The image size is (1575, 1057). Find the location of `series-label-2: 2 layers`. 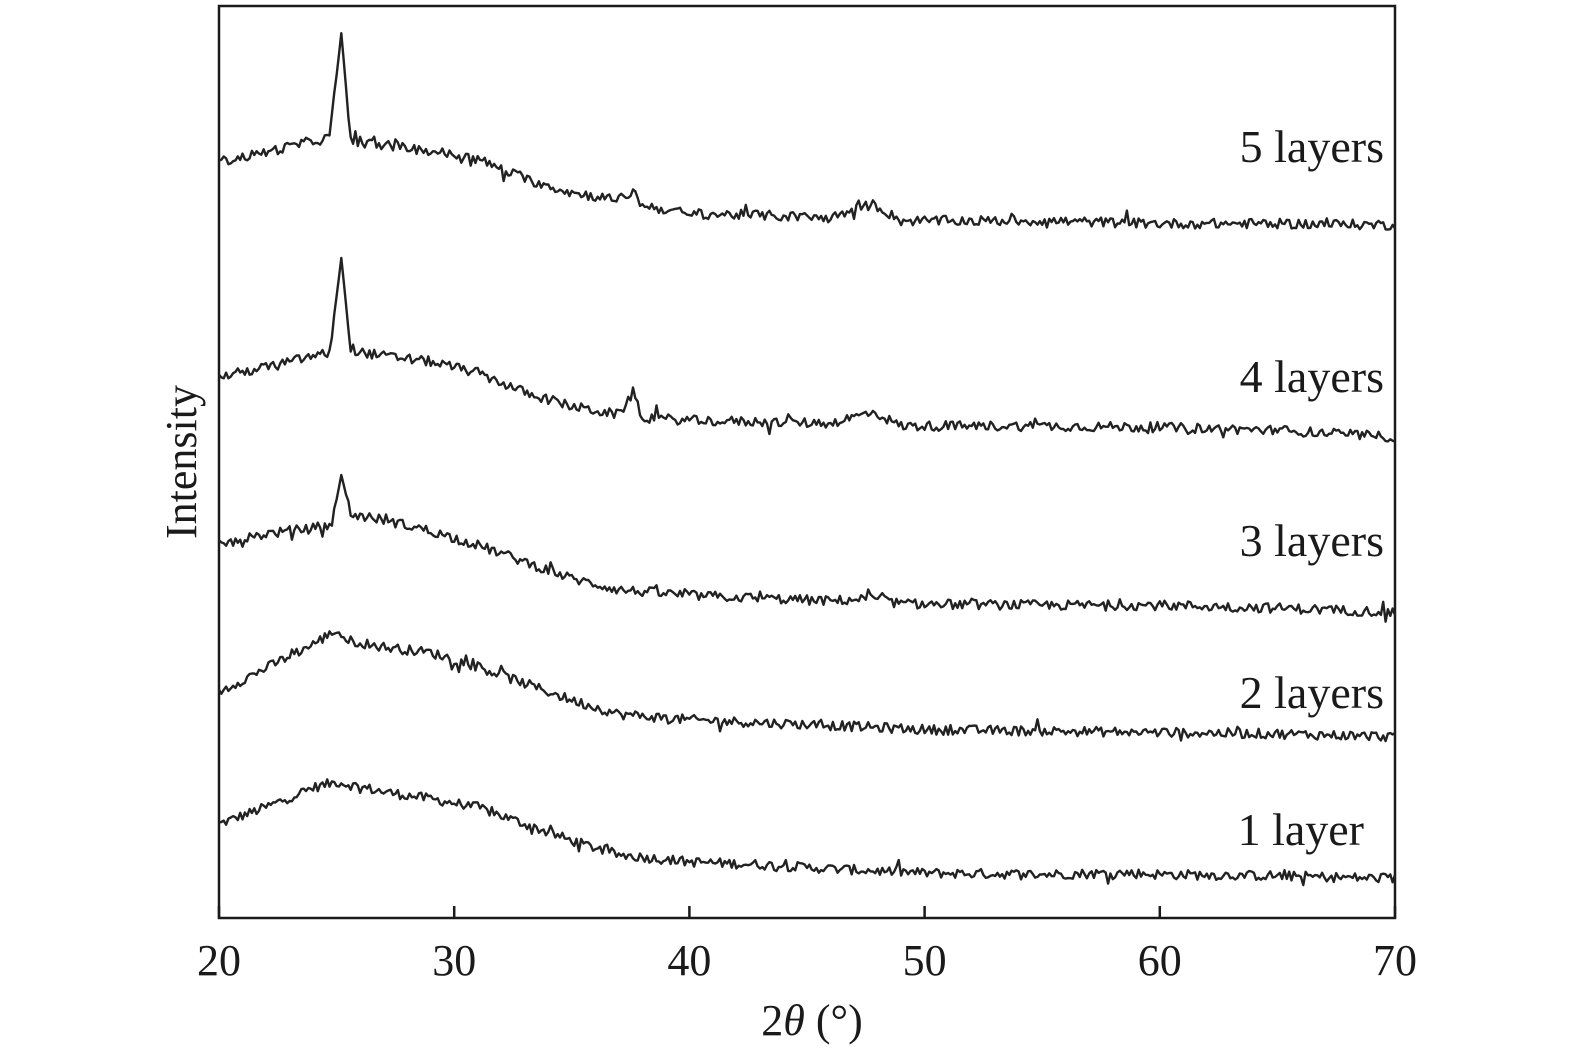

series-label-2: 2 layers is located at coordinates (1312, 692).